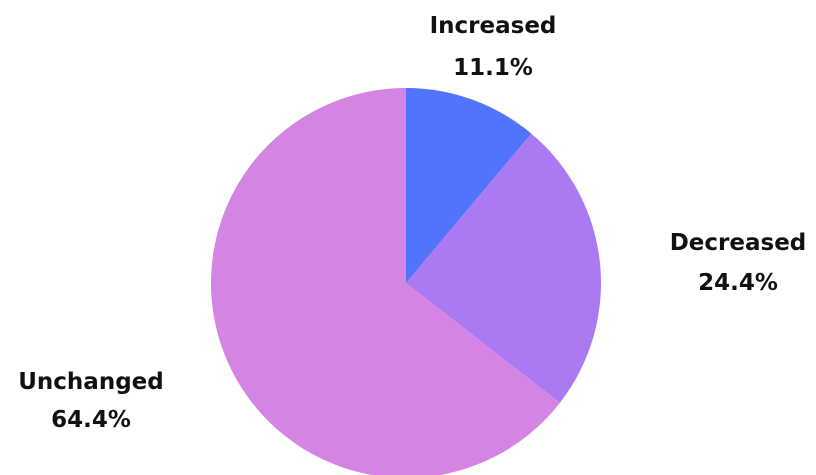 This screenshot has width=816, height=475. Describe the element at coordinates (738, 283) in the screenshot. I see `slice-value-decreased: 24.4%` at that location.